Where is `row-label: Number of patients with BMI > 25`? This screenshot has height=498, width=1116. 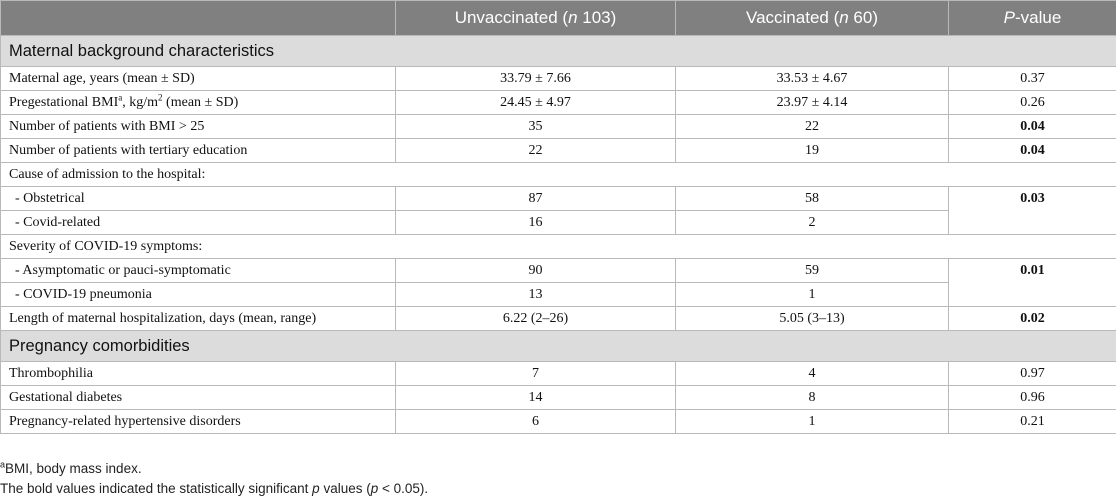 row-label: Number of patients with BMI > 25 is located at coordinates (198, 126).